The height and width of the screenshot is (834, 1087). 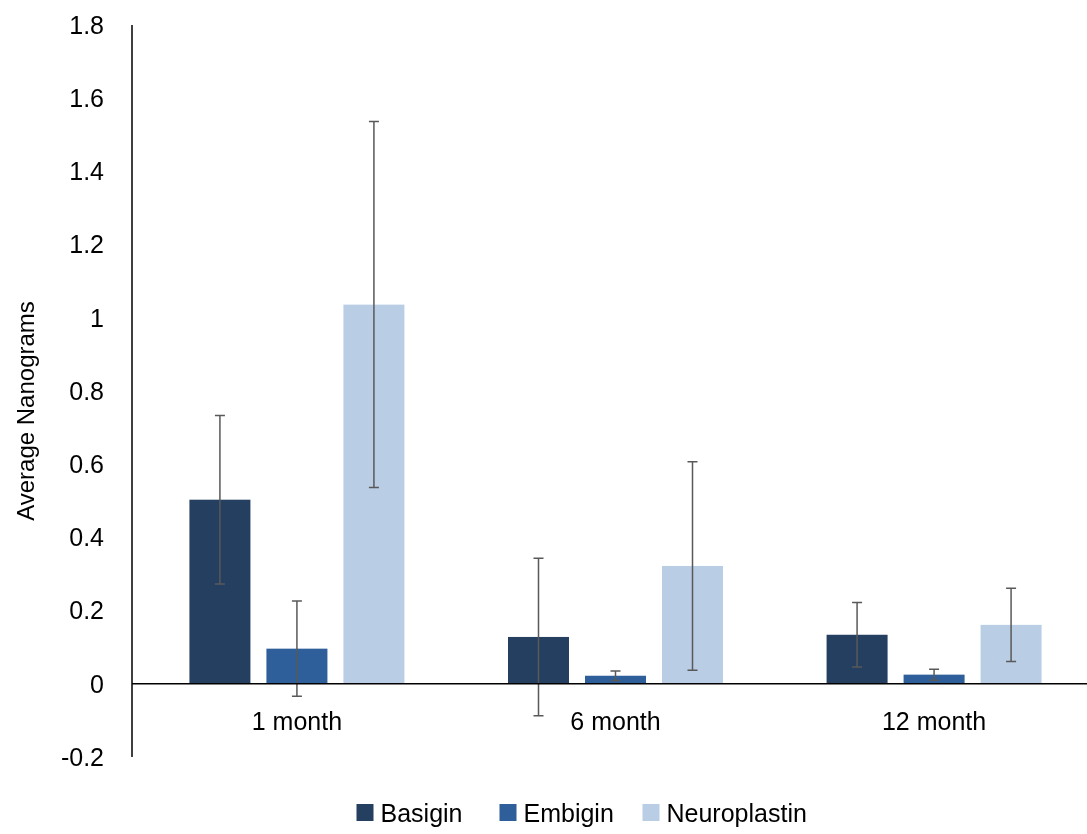 What do you see at coordinates (86, 610) in the screenshot?
I see `y-tick-label: 0.2` at bounding box center [86, 610].